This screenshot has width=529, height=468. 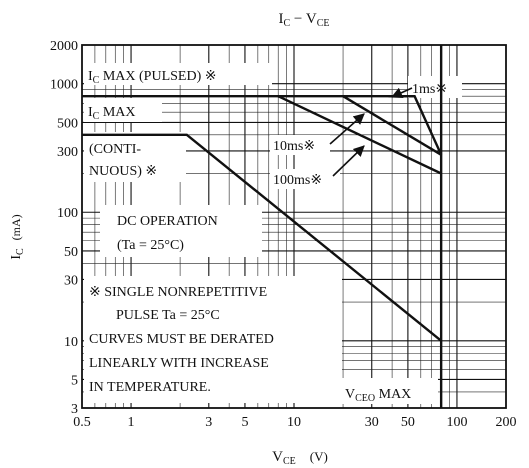 What do you see at coordinates (506, 422) in the screenshot?
I see `x-tick-label: 200` at bounding box center [506, 422].